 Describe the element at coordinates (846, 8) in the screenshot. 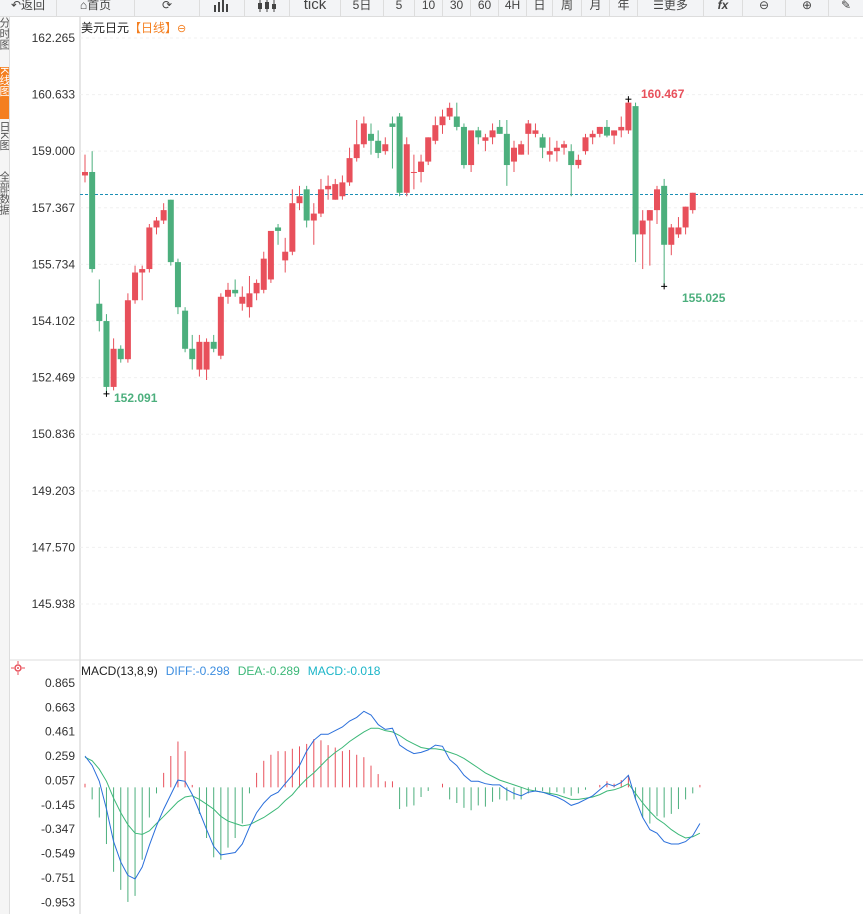

I see `draw-button: ✎` at that location.